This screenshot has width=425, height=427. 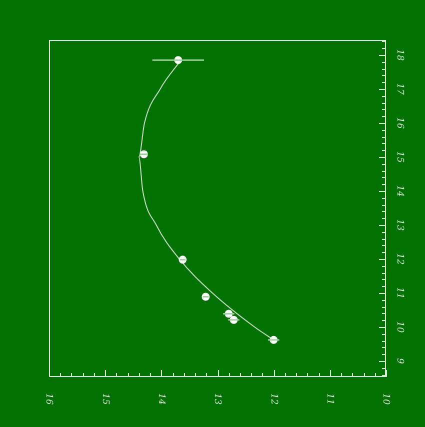 What do you see at coordinates (399, 191) in the screenshot?
I see `y-tick-label: 14` at bounding box center [399, 191].